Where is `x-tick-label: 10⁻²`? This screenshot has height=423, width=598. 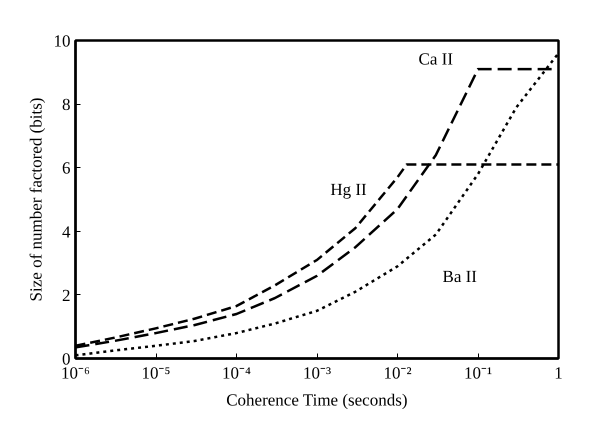
x-tick-label: 10⁻² is located at coordinates (397, 373).